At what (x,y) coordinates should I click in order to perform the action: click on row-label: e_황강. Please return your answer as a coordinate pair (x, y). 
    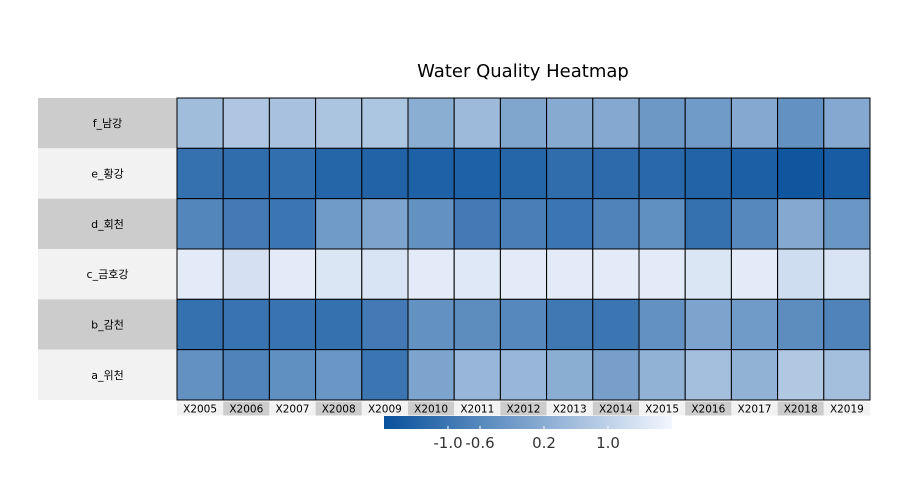
    Looking at the image, I should click on (107, 173).